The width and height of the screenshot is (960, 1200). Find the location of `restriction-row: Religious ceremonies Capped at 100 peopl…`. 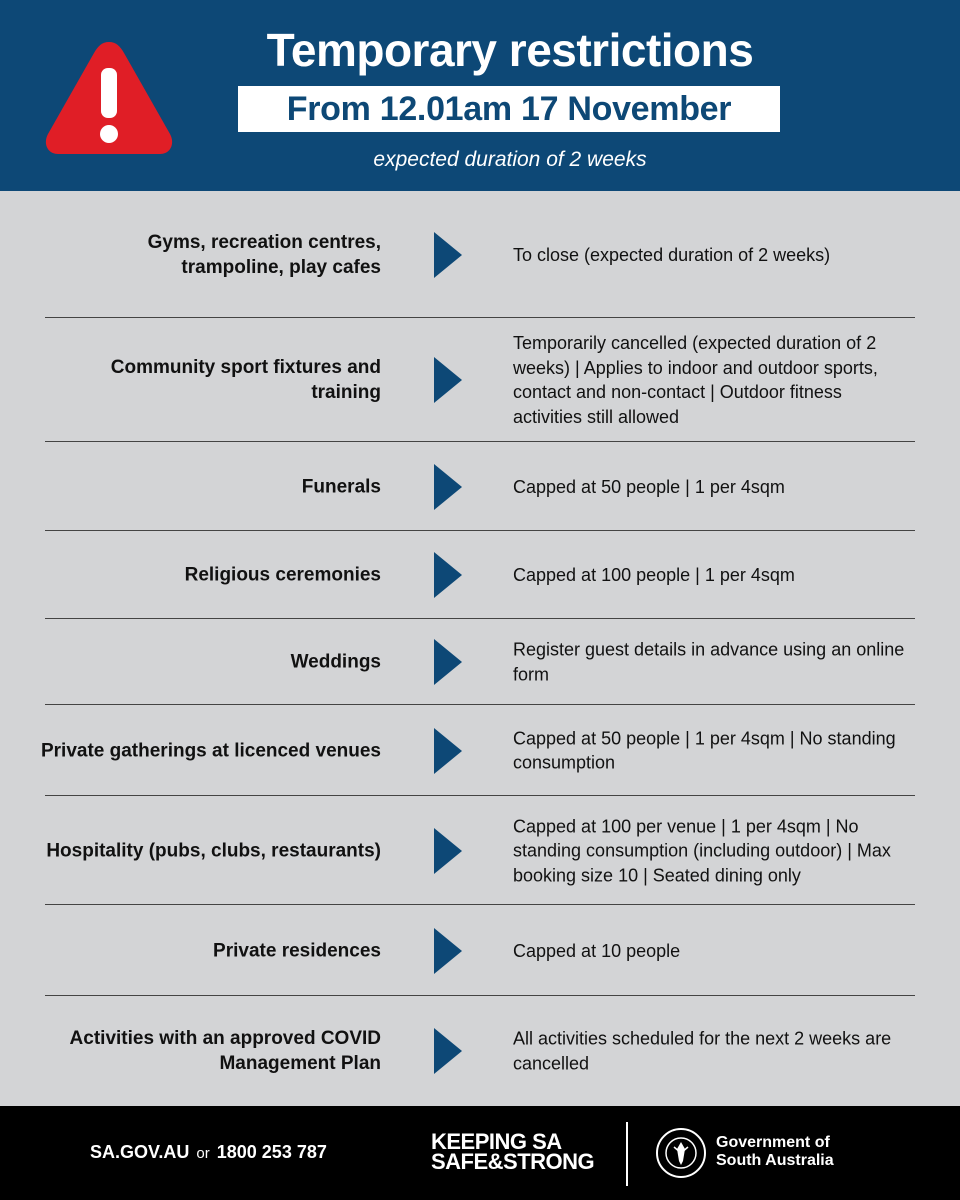

restriction-row: Religious ceremonies Capped at 100 peopl… is located at coordinates (480, 575).